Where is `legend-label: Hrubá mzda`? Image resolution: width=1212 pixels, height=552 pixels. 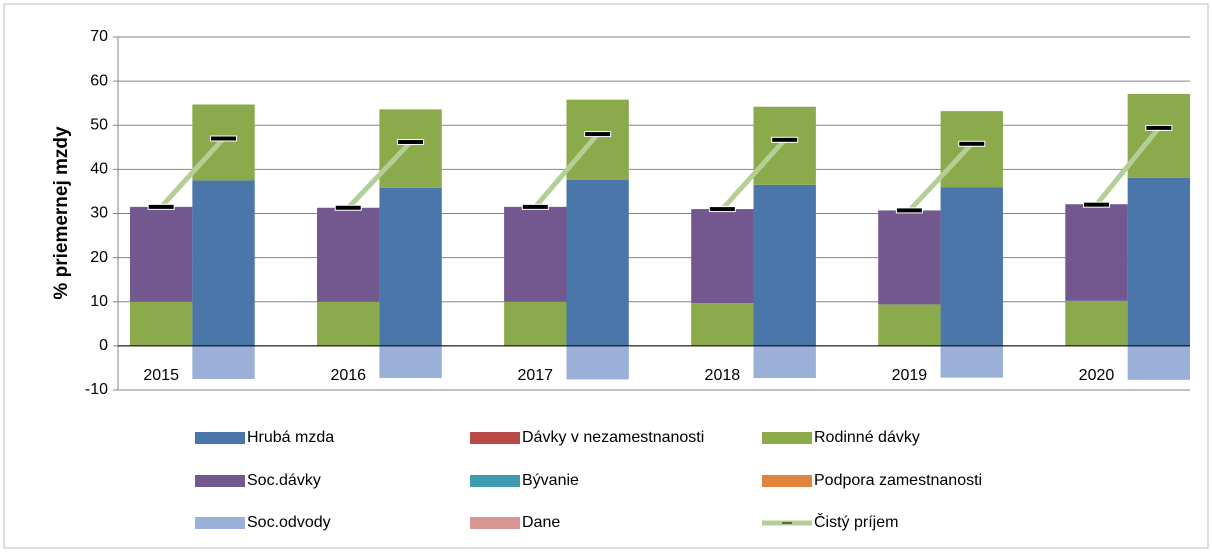 legend-label: Hrubá mzda is located at coordinates (290, 437).